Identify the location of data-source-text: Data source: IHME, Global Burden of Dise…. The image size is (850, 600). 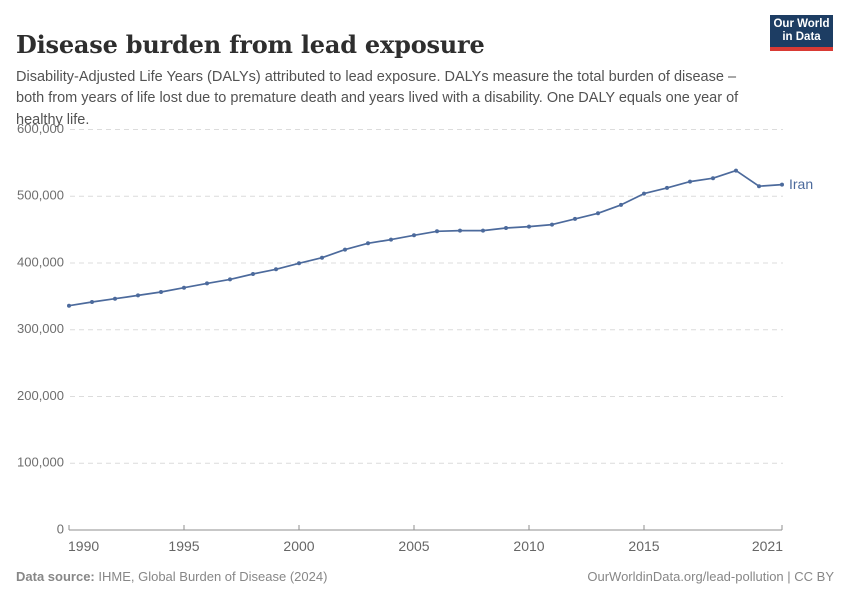
(171, 576).